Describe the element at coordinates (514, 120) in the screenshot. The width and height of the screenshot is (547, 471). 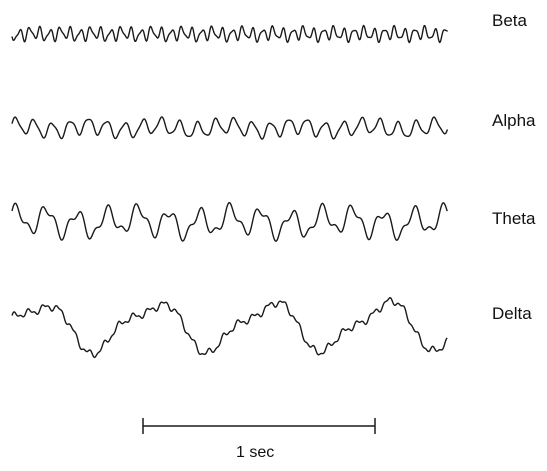
I see `alpha-label: Alpha` at that location.